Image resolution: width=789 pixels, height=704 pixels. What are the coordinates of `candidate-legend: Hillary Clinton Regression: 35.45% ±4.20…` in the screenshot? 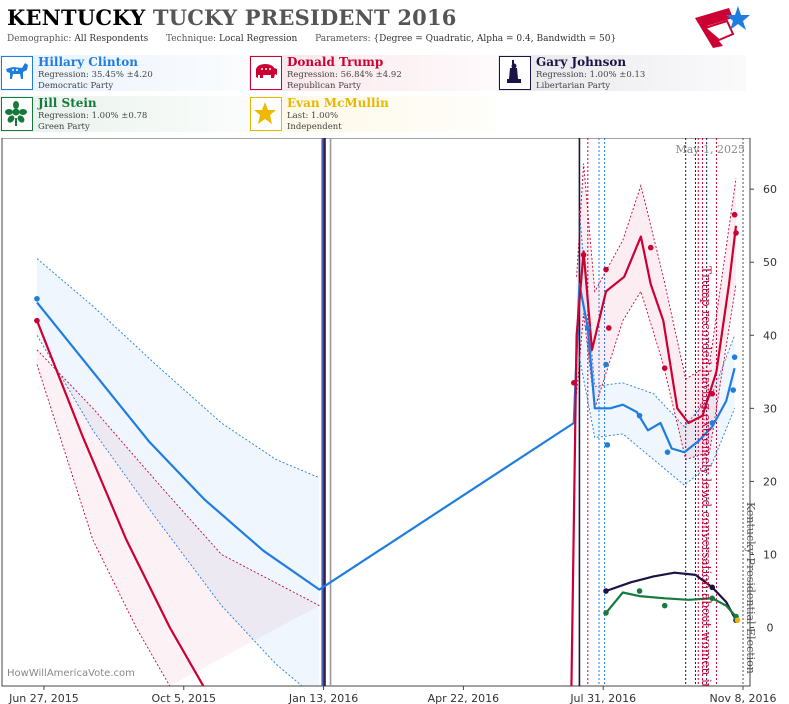 It's located at (394, 95).